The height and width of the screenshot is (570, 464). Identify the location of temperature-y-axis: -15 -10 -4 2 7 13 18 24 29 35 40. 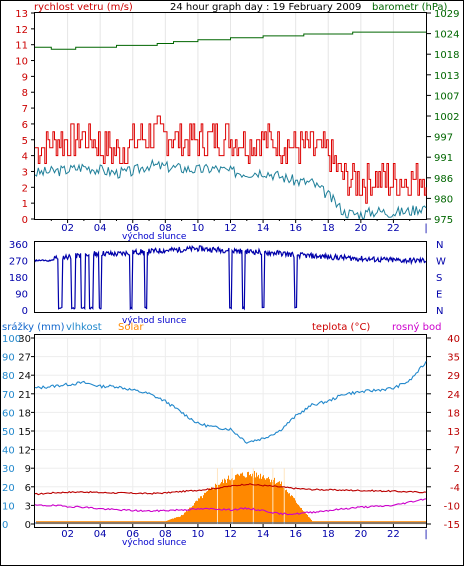
(443, 432).